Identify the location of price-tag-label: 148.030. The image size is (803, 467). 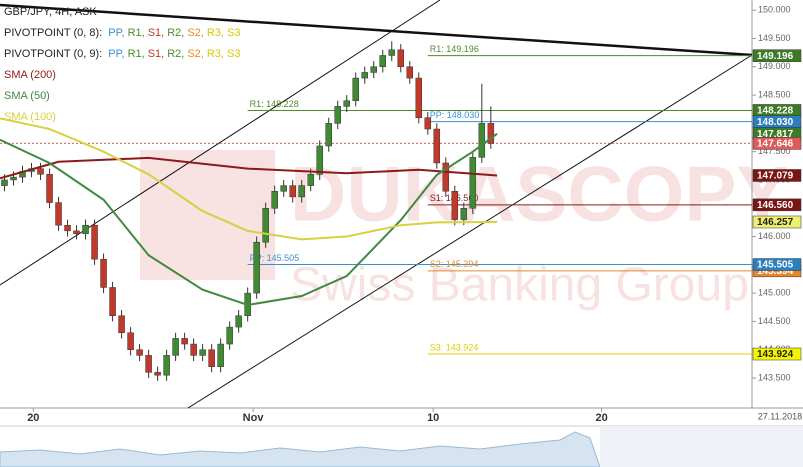
(775, 122).